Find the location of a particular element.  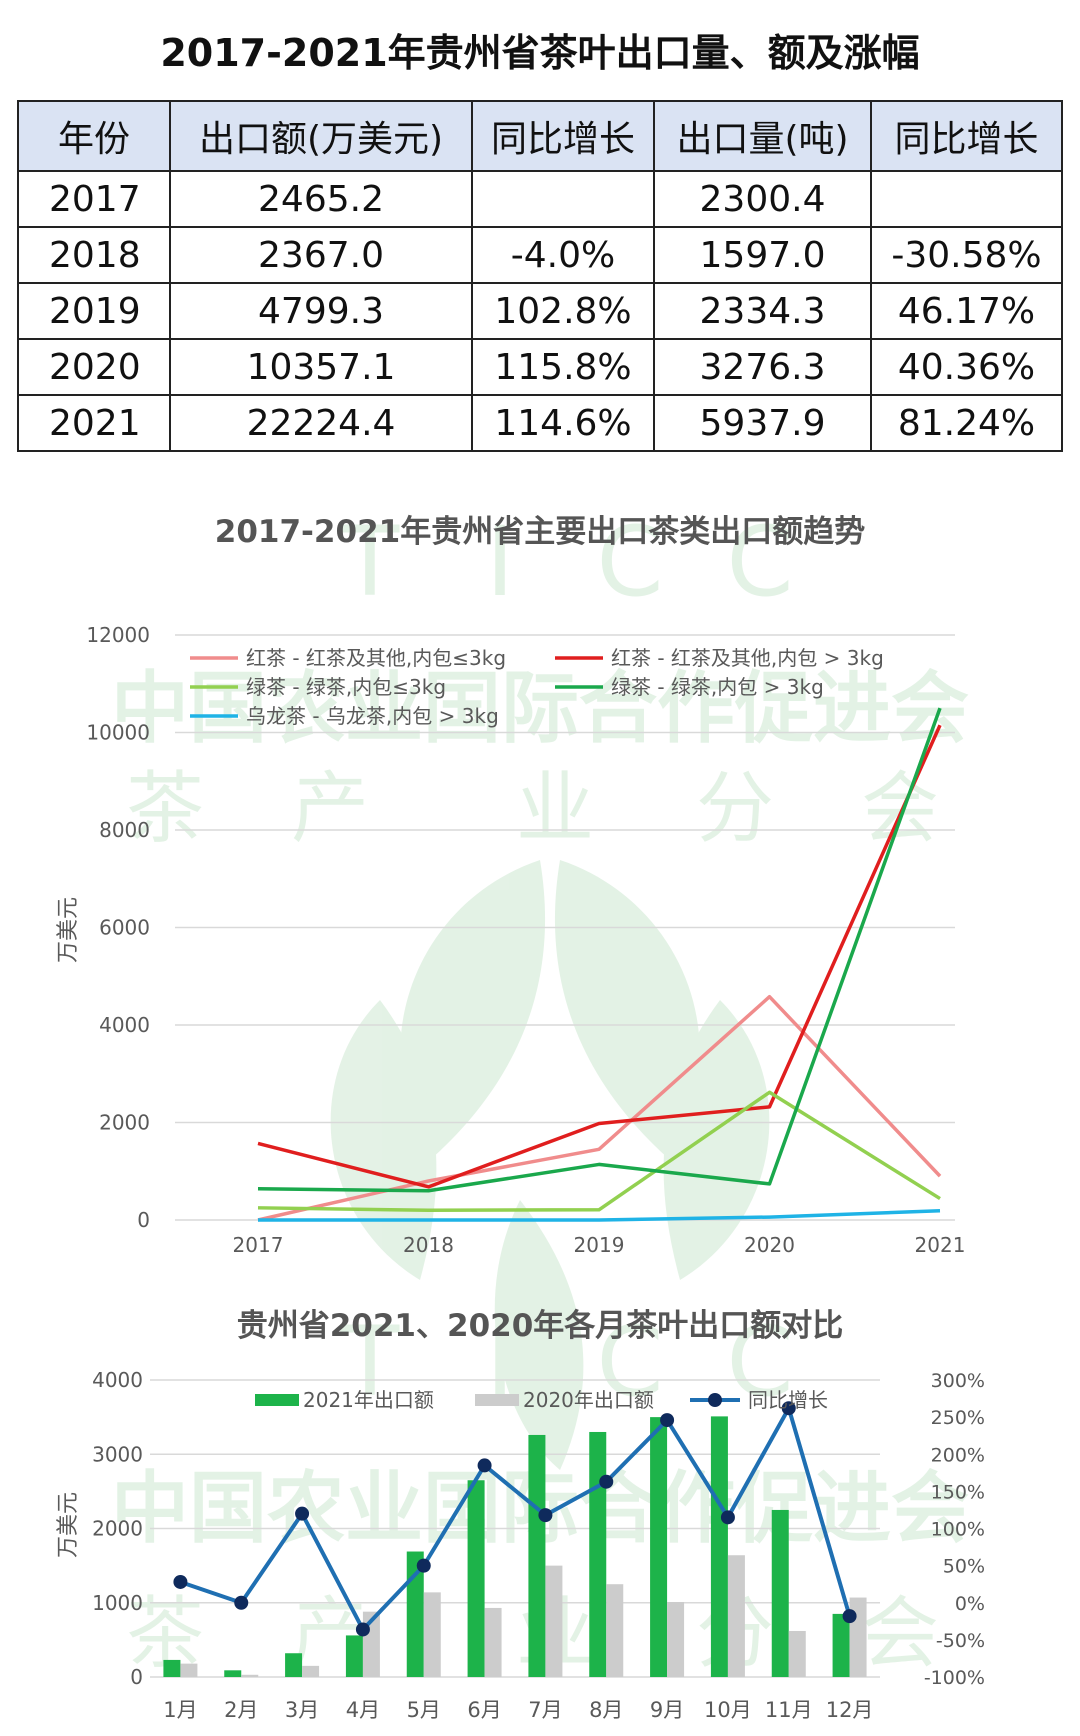

x-tick-label: 5月 is located at coordinates (424, 1710).